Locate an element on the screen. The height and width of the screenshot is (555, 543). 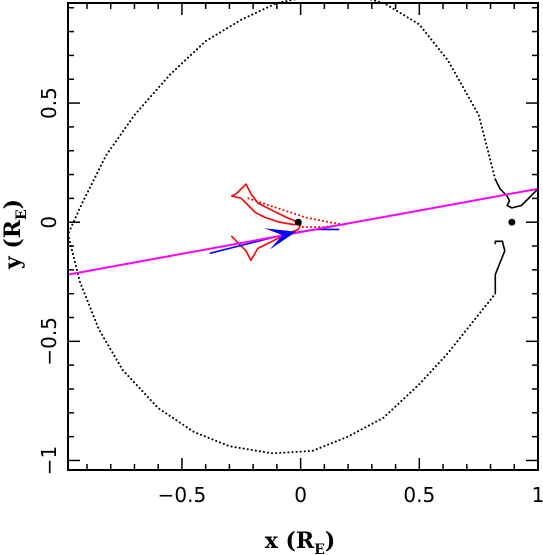
series-7-line is located at coordinates (303, 231).